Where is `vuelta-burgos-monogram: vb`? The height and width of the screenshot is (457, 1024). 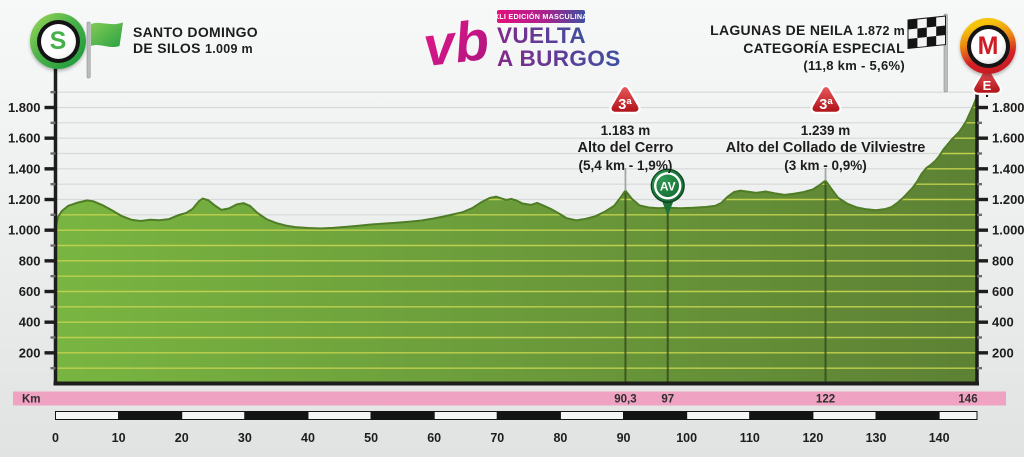 vuelta-burgos-monogram: vb is located at coordinates (456, 43).